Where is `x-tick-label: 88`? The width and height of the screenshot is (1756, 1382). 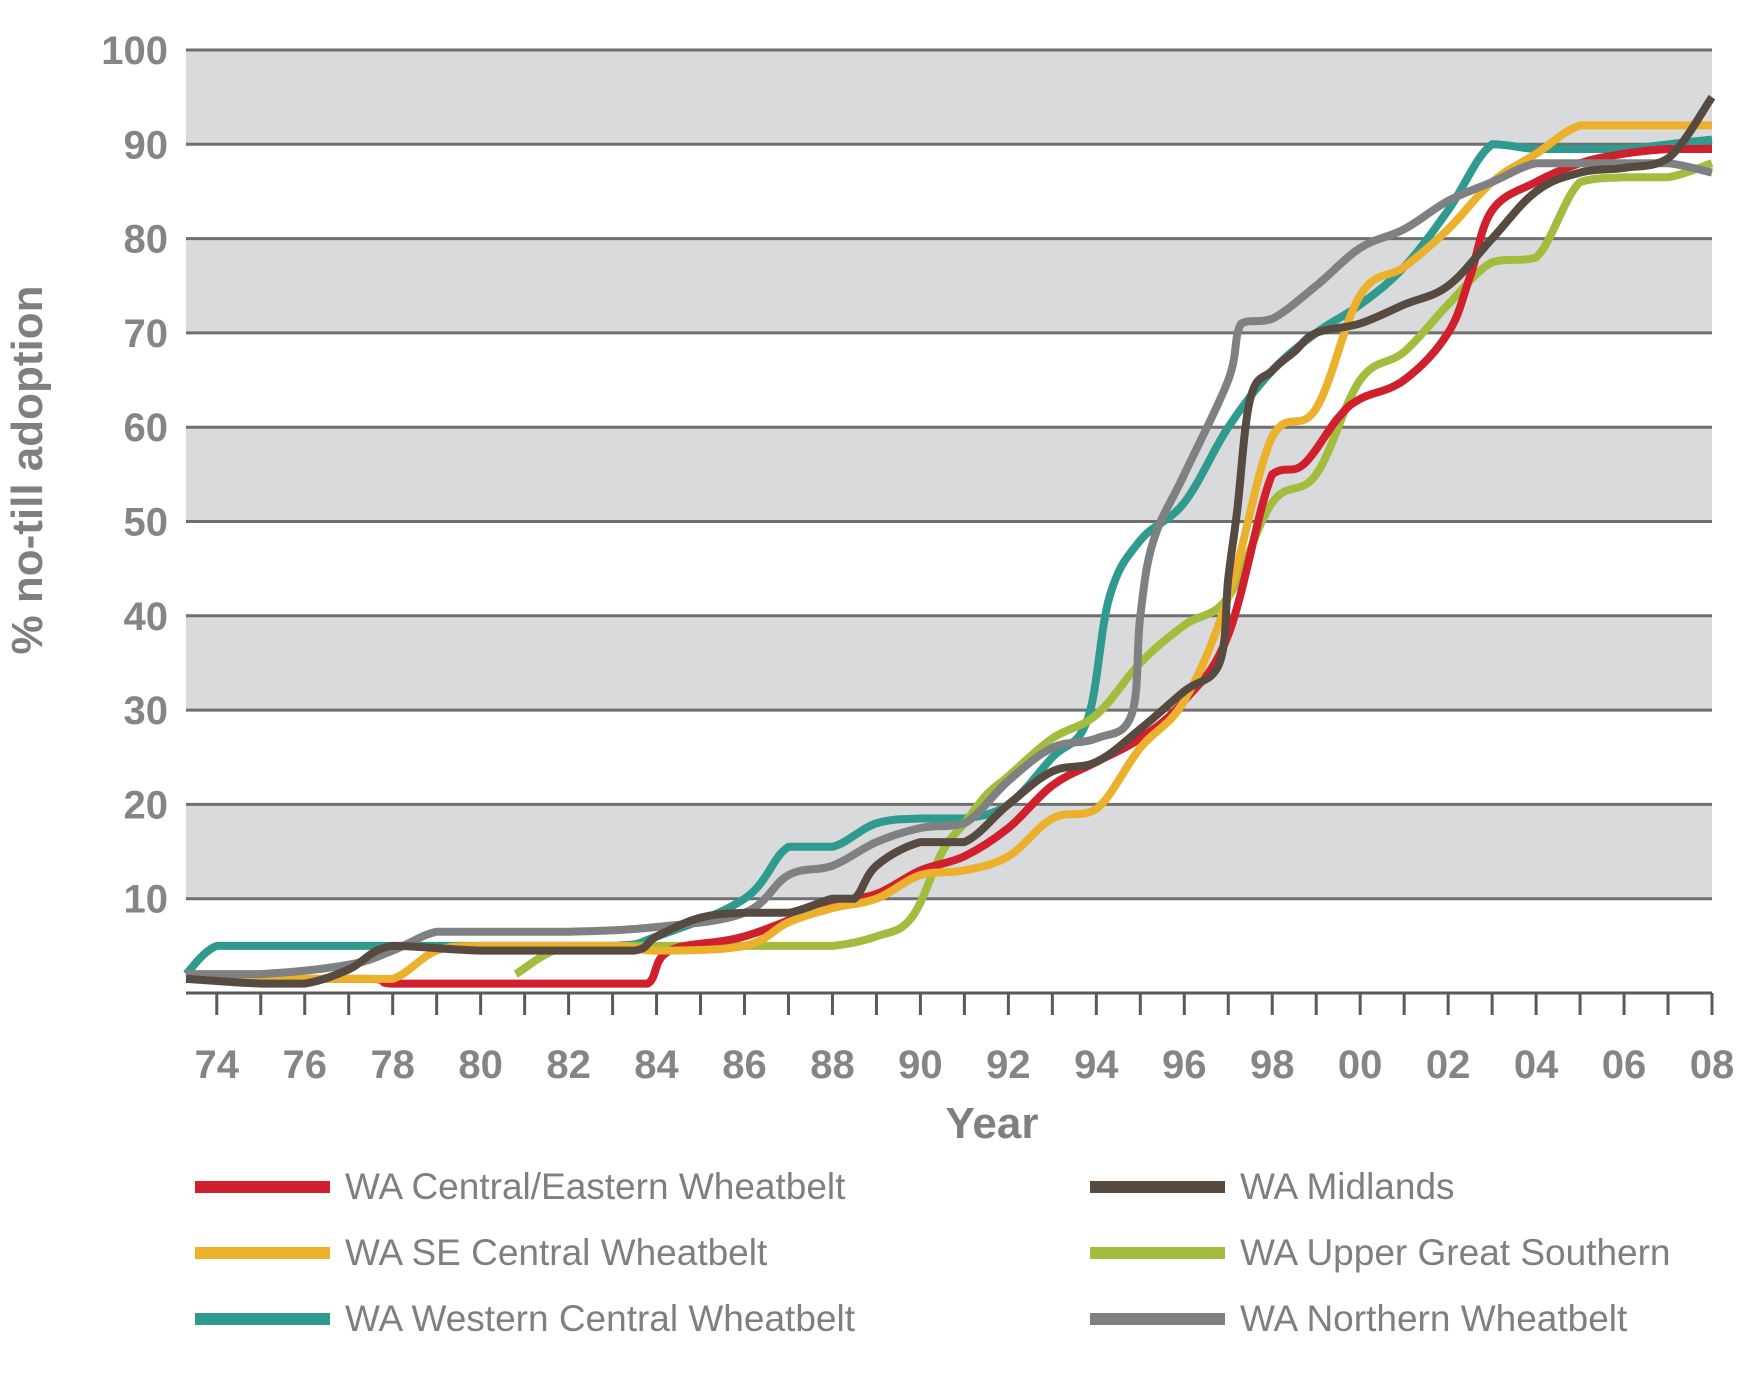 x-tick-label: 88 is located at coordinates (832, 1065).